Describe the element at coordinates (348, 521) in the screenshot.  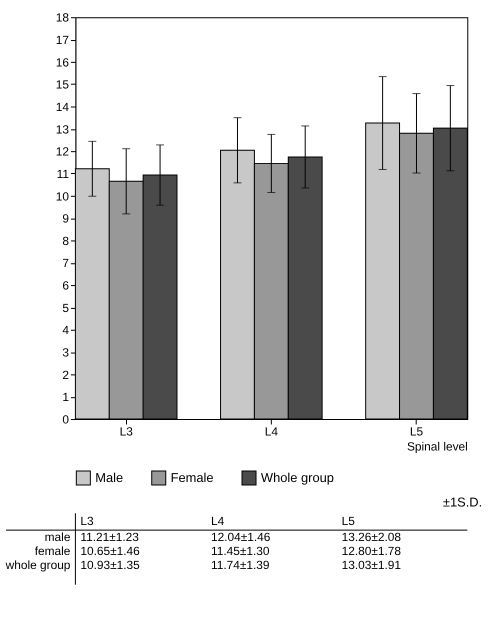
I see `category-label: L5` at that location.